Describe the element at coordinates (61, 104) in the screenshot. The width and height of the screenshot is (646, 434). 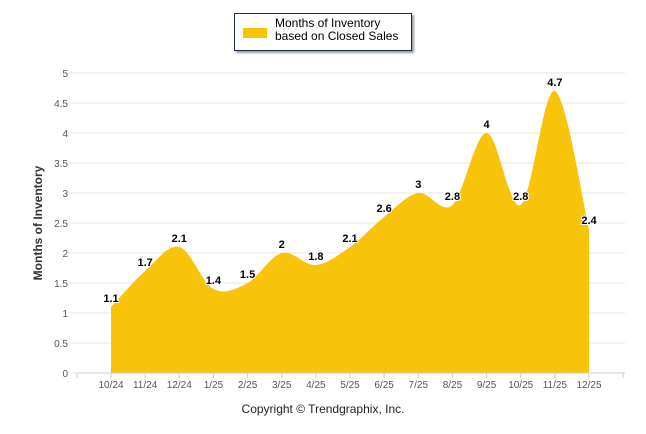
I see `y-tick-label: 4.5` at that location.